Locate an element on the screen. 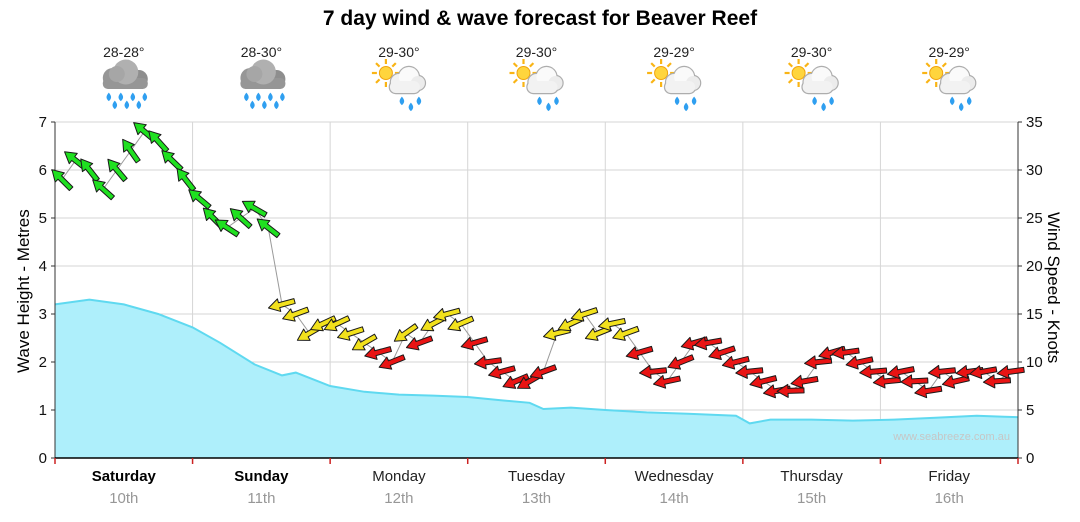 This screenshot has width=1080, height=522. day-date: 13th is located at coordinates (536, 498).